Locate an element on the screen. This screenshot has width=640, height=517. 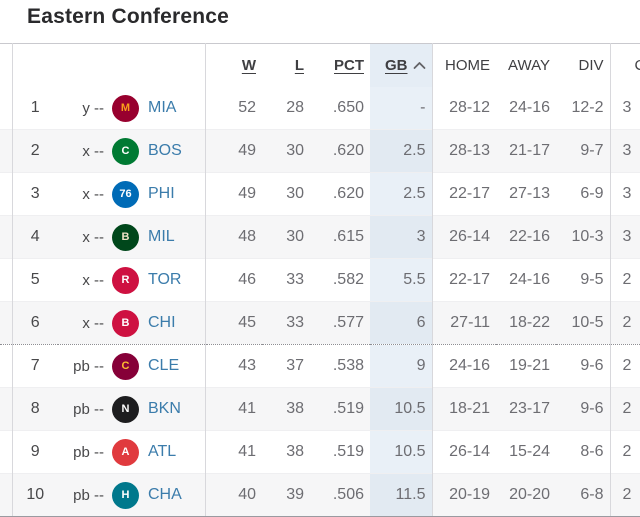
pct-cell: .519 is located at coordinates (340, 452).